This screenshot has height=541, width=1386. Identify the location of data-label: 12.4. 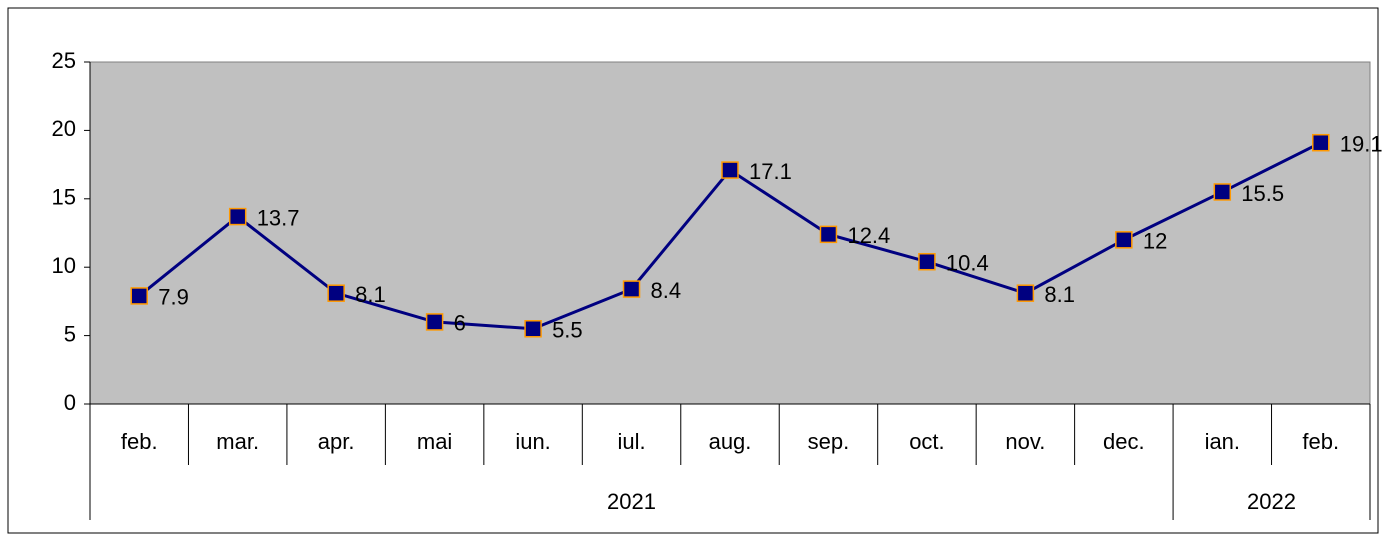
(868, 235).